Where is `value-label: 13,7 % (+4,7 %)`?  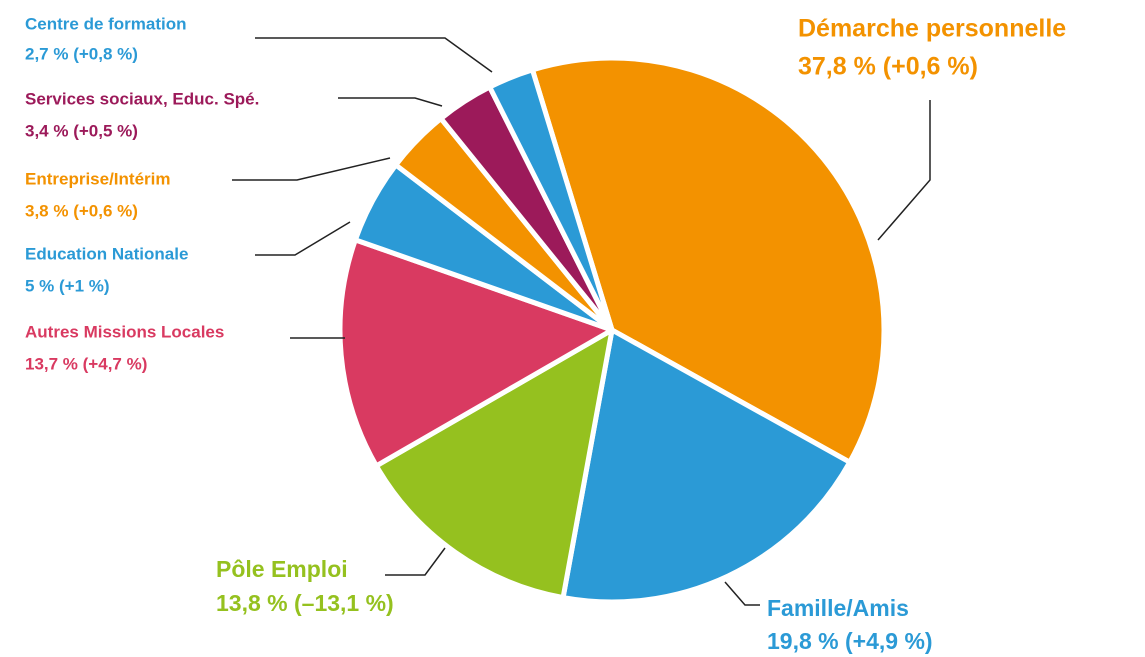 value-label: 13,7 % (+4,7 %) is located at coordinates (86, 363).